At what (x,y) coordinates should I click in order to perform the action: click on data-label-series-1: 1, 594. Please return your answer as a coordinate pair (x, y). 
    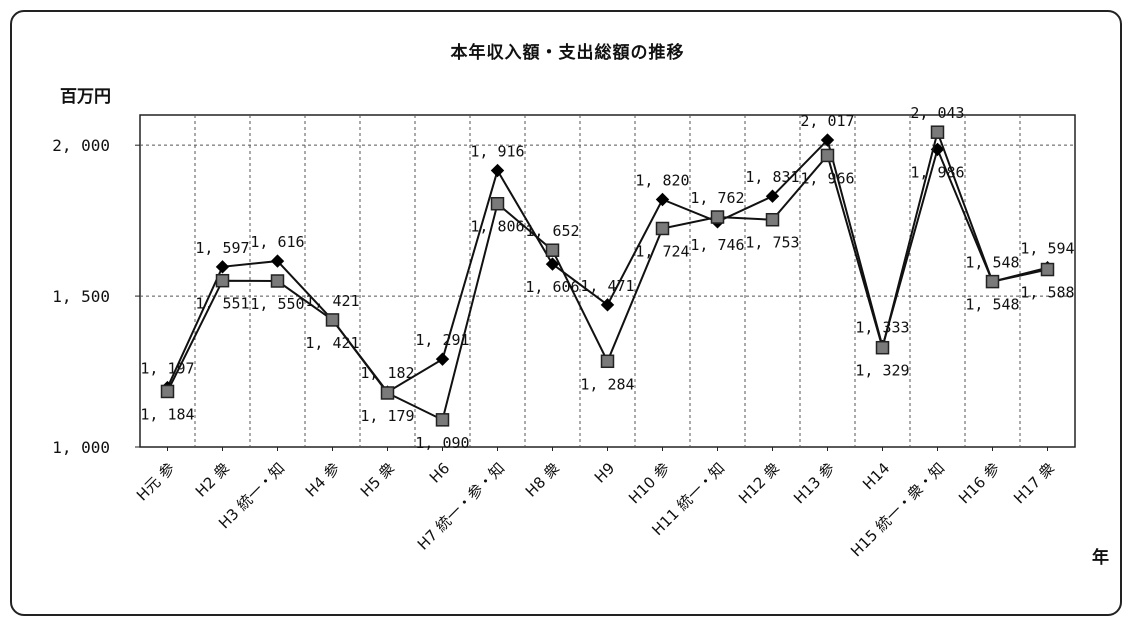
    Looking at the image, I should click on (1047, 249).